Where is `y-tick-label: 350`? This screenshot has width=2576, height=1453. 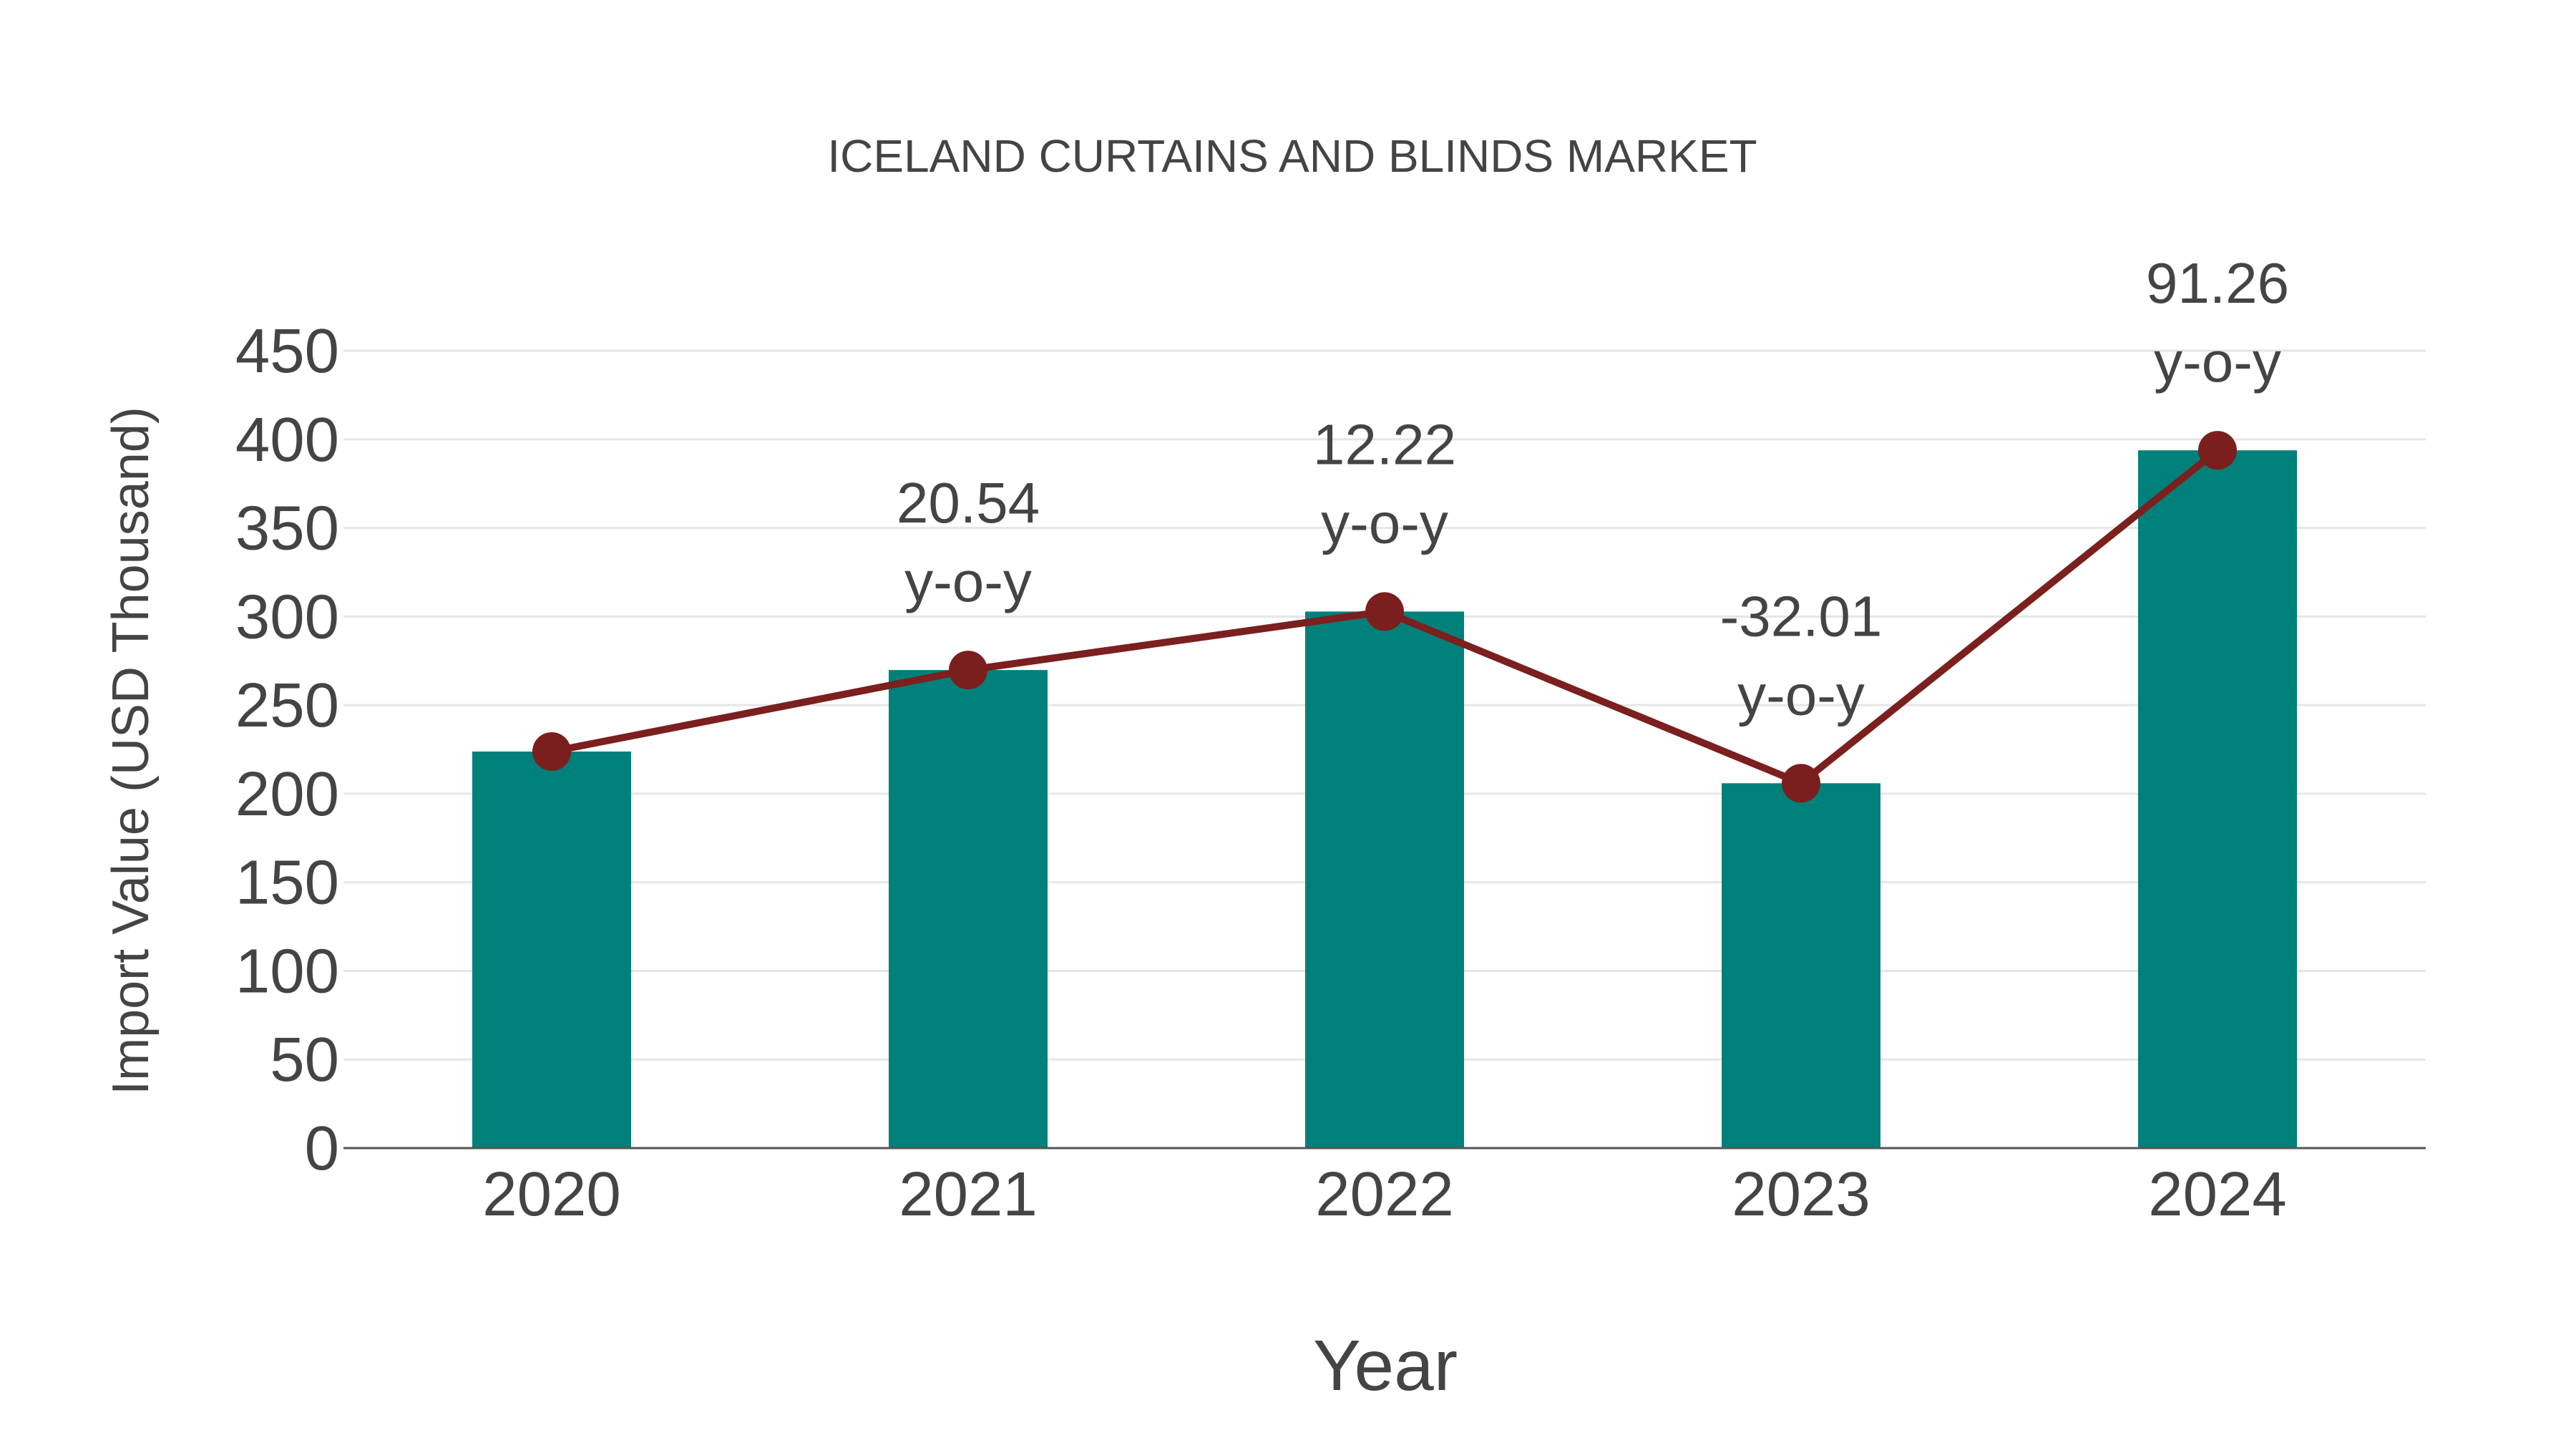
y-tick-label: 350 is located at coordinates (287, 528).